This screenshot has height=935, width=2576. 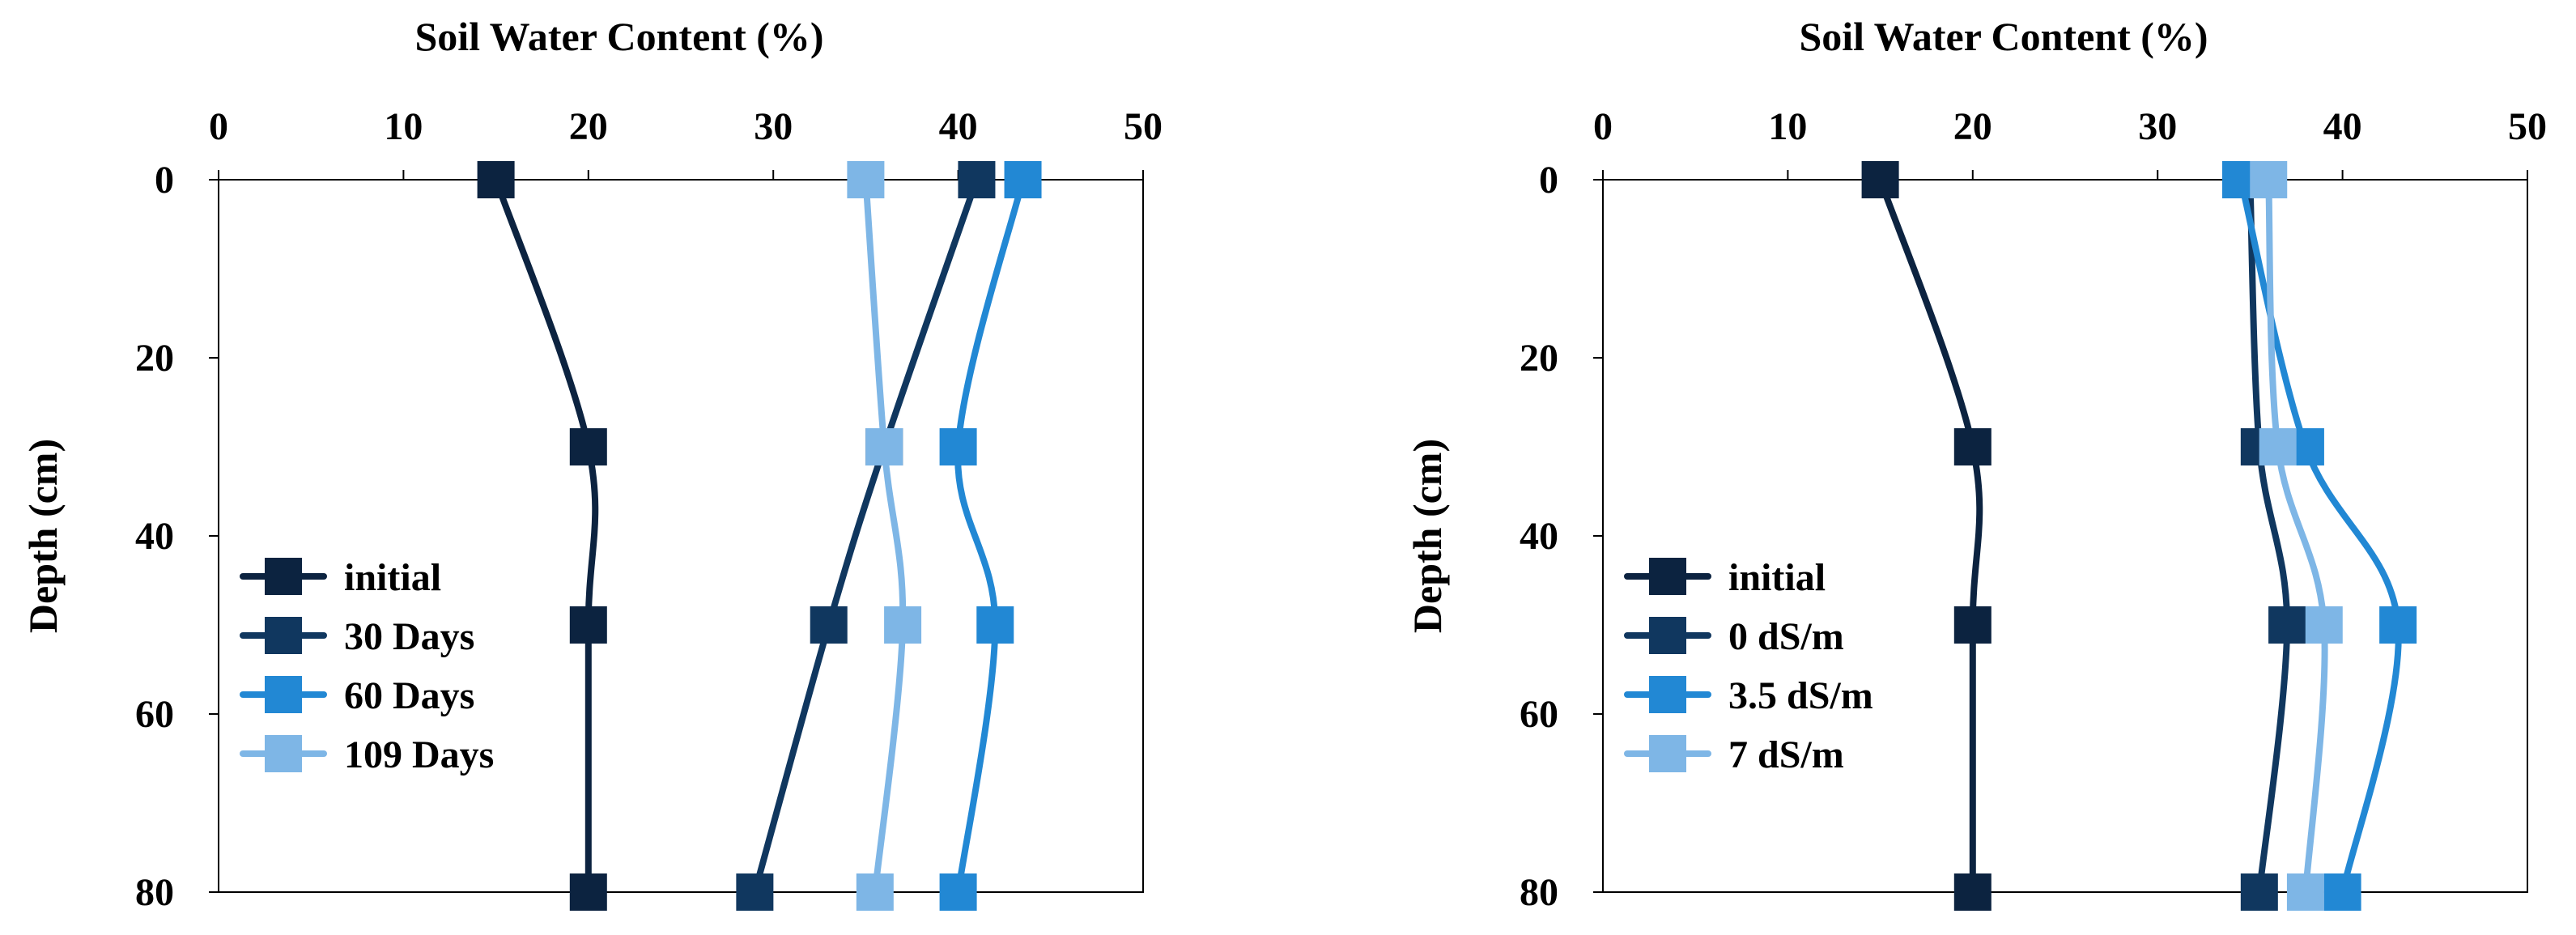 I want to click on legend-entry-2: 0 dS/m, so click(x=1734, y=636).